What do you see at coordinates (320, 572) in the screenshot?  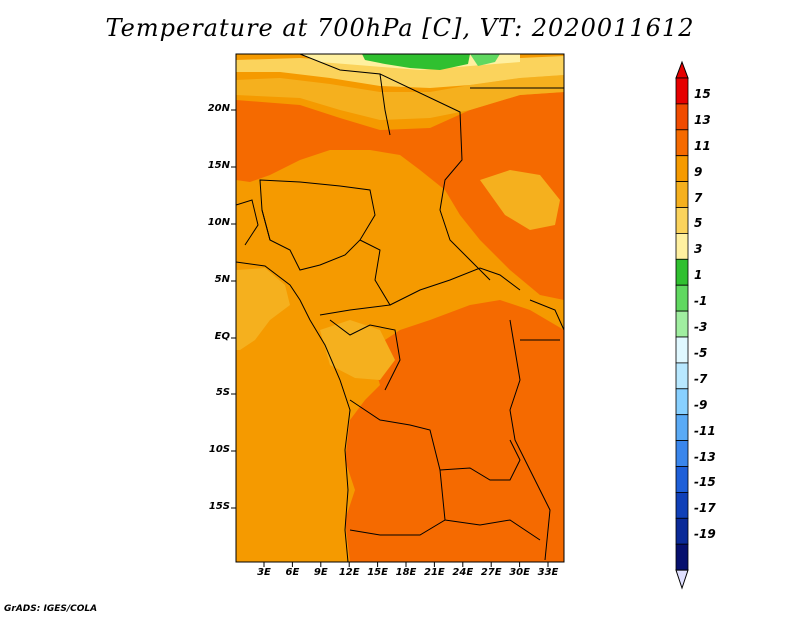 I see `lon-label: 9E` at bounding box center [320, 572].